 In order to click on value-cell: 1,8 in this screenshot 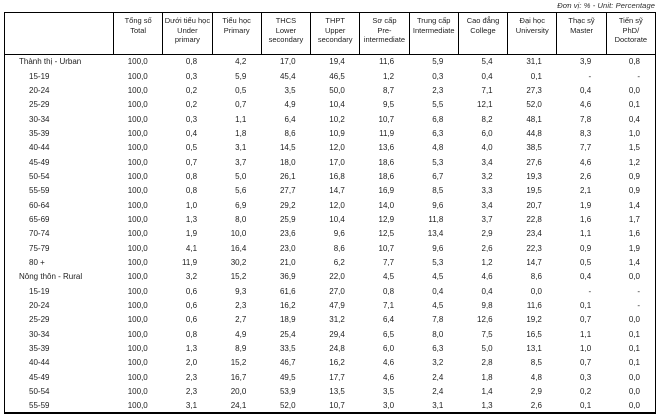, I will do `click(241, 133)`.